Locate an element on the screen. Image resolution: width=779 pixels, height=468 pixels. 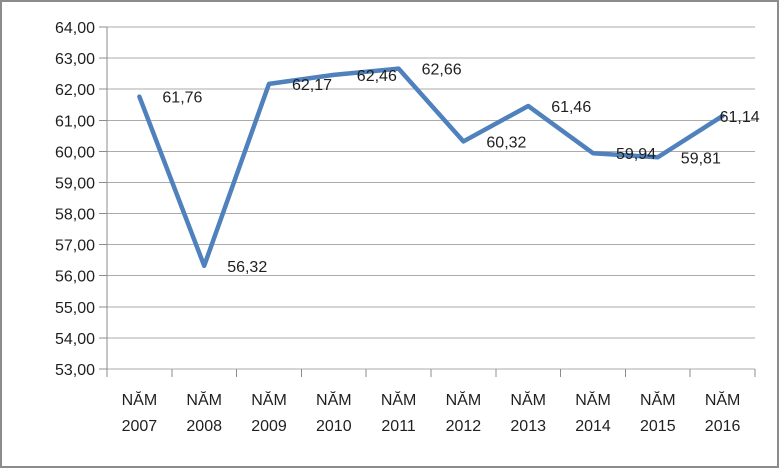
y-axis-label: 55,00 is located at coordinates (75, 308).